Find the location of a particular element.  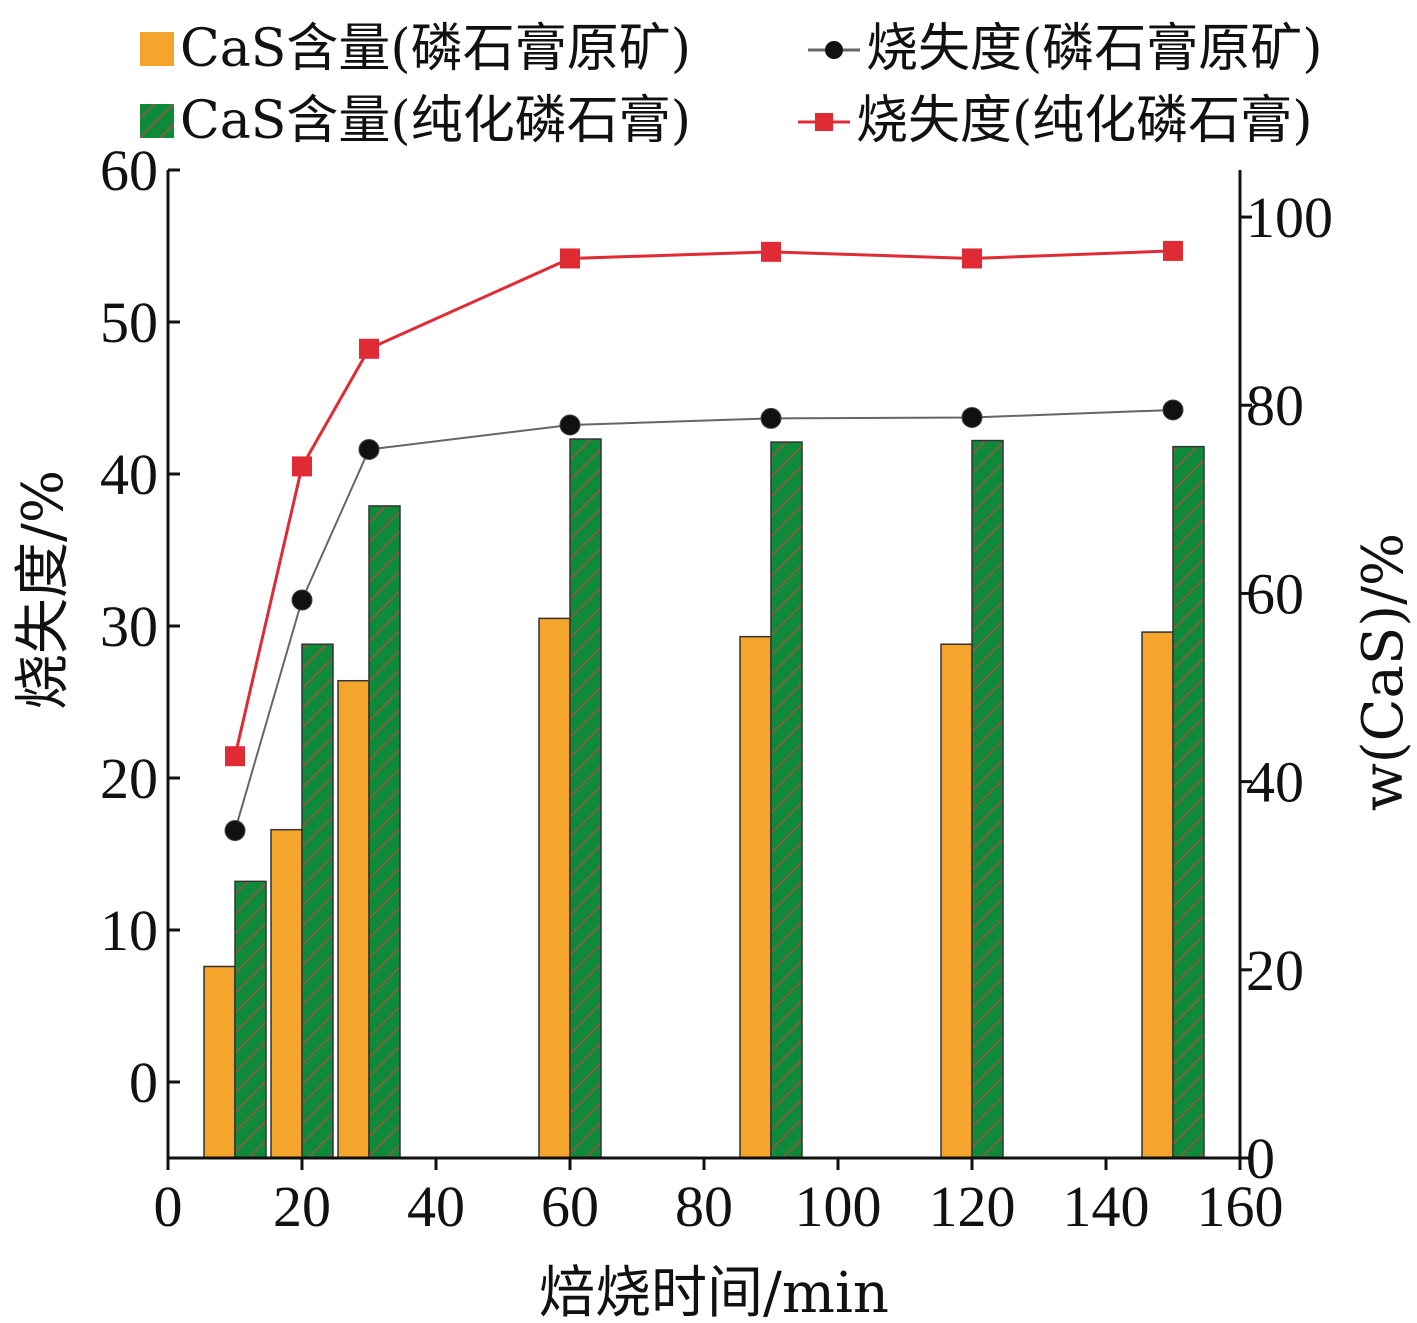

y-right-axis-title: w(CaS)/% is located at coordinates (1383, 672).